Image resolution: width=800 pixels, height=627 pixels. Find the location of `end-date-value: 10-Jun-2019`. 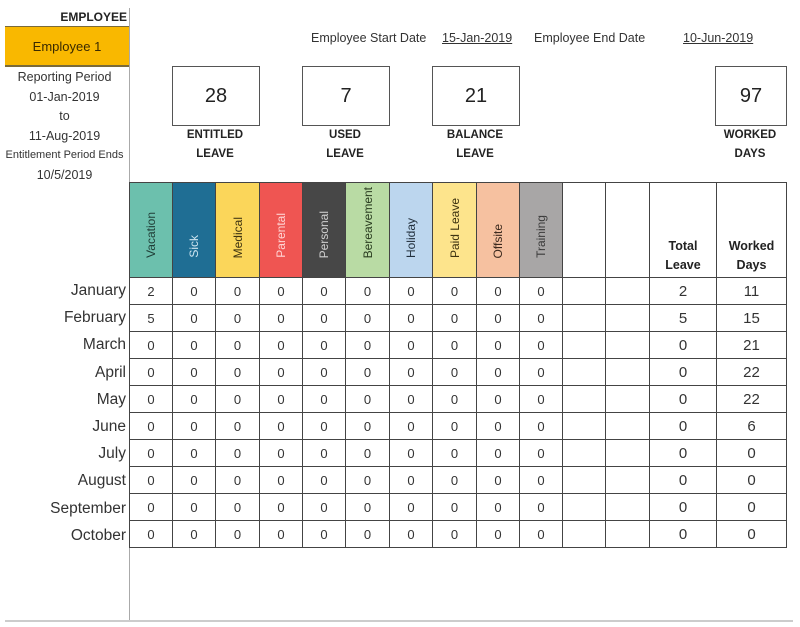

end-date-value: 10-Jun-2019 is located at coordinates (718, 38).